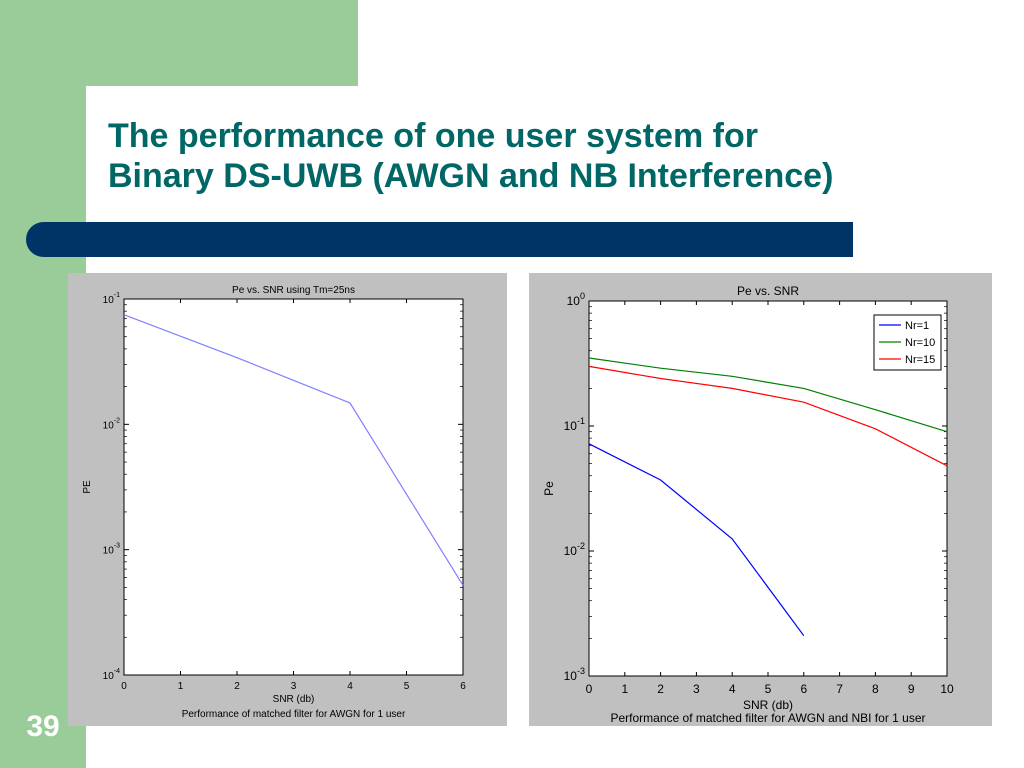 This screenshot has height=768, width=1024. What do you see at coordinates (768, 705) in the screenshot?
I see `chart2-xlabel: SNR (db)` at bounding box center [768, 705].